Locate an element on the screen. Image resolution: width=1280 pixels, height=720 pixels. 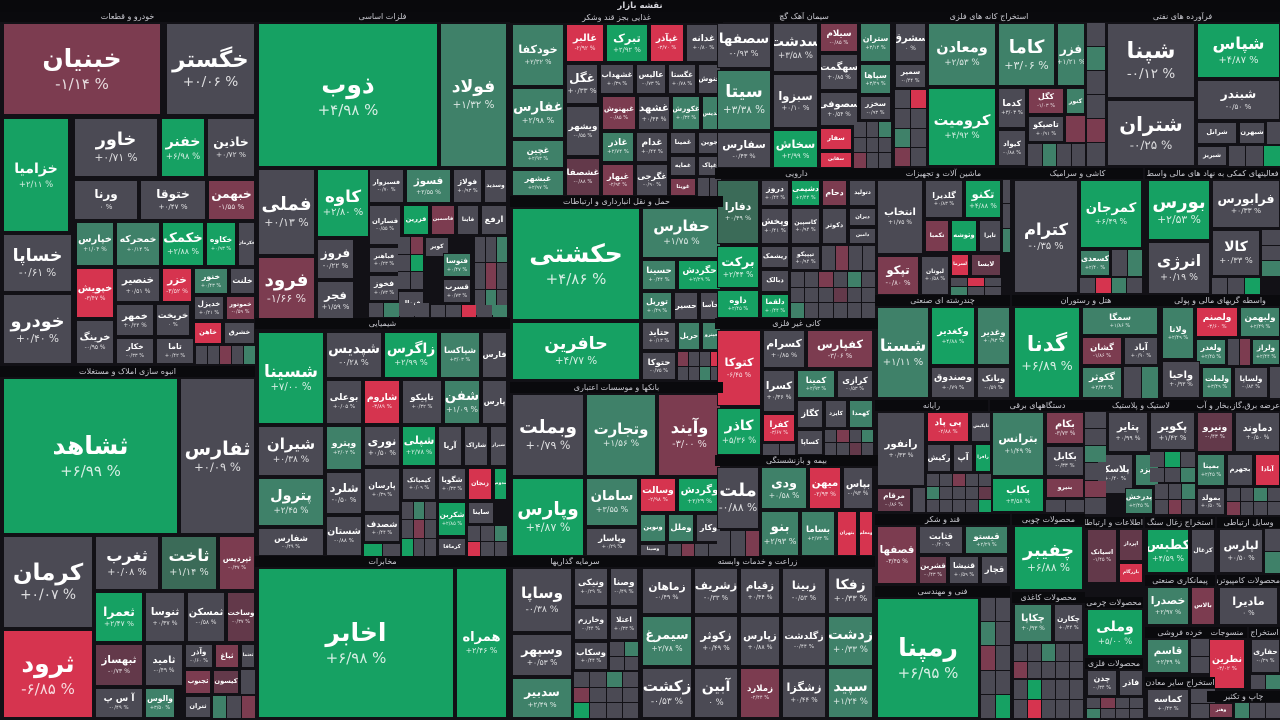
stock-tile: ومعلم is located at coordinates (866, 533).